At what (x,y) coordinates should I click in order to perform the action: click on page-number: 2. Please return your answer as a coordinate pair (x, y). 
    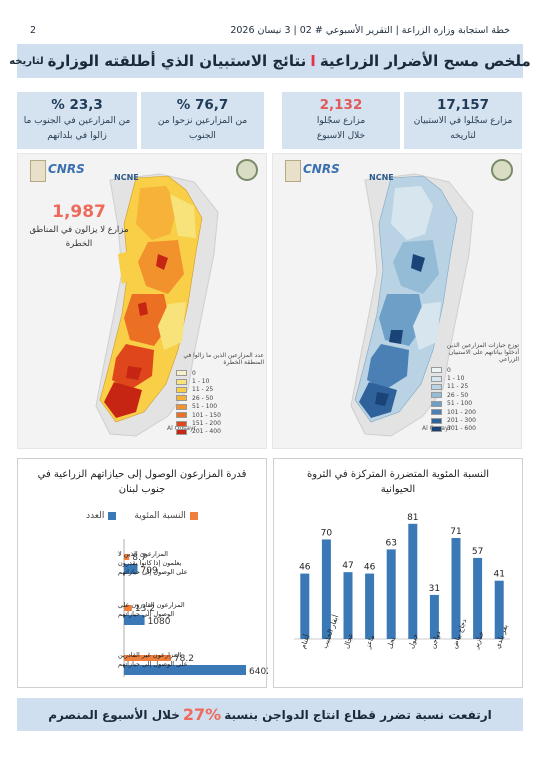
    Looking at the image, I should click on (33, 30).